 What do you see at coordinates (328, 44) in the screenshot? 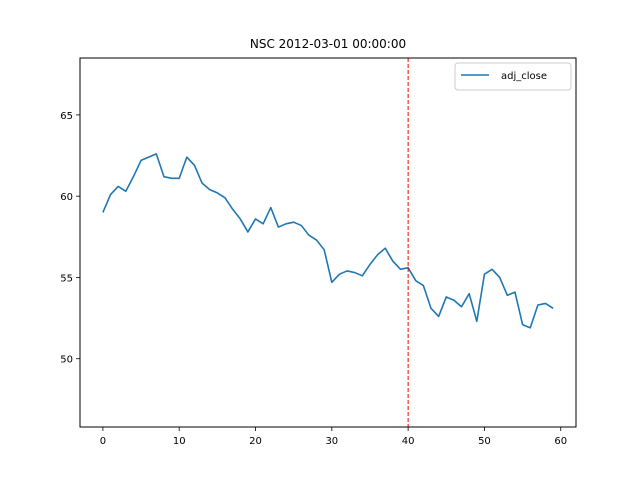
I see `chart-title: NSC 2012-03-01 00:00:00` at bounding box center [328, 44].